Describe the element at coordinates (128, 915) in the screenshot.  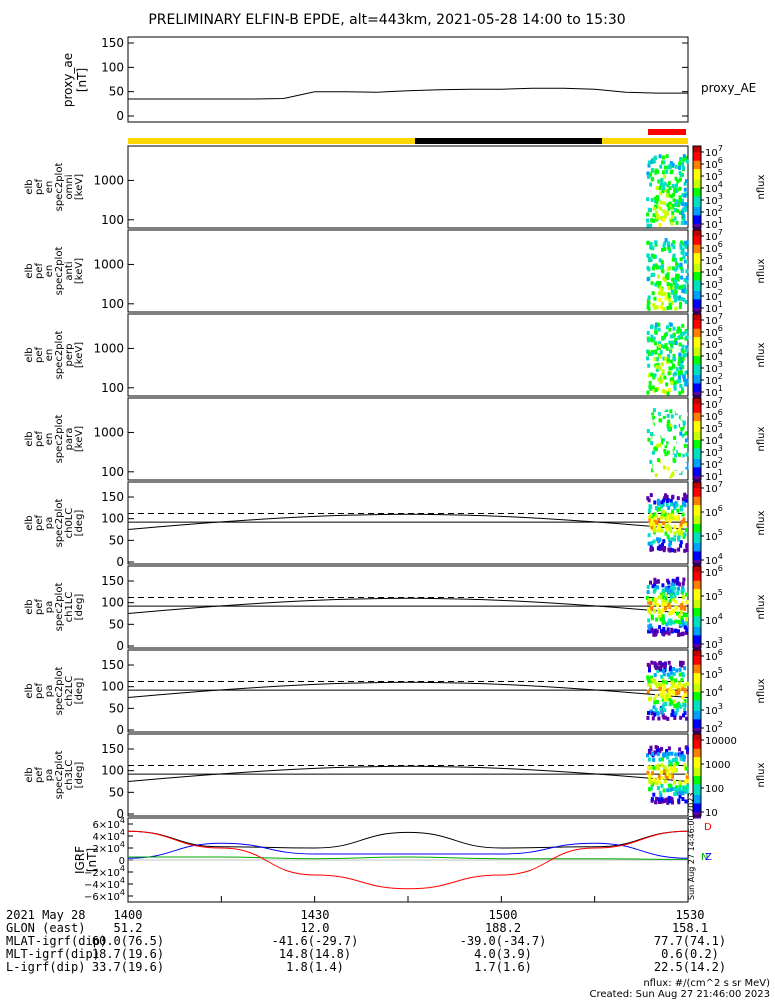
I see `xaxis-row-value: 1400` at that location.